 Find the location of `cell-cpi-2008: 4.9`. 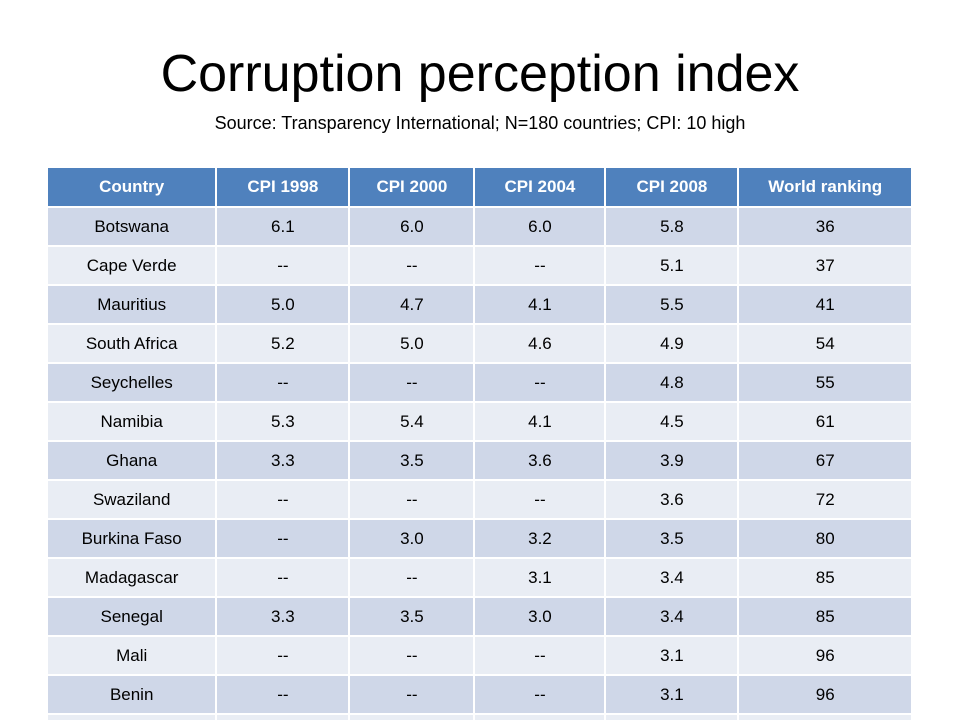

cell-cpi-2008: 4.9 is located at coordinates (673, 344).